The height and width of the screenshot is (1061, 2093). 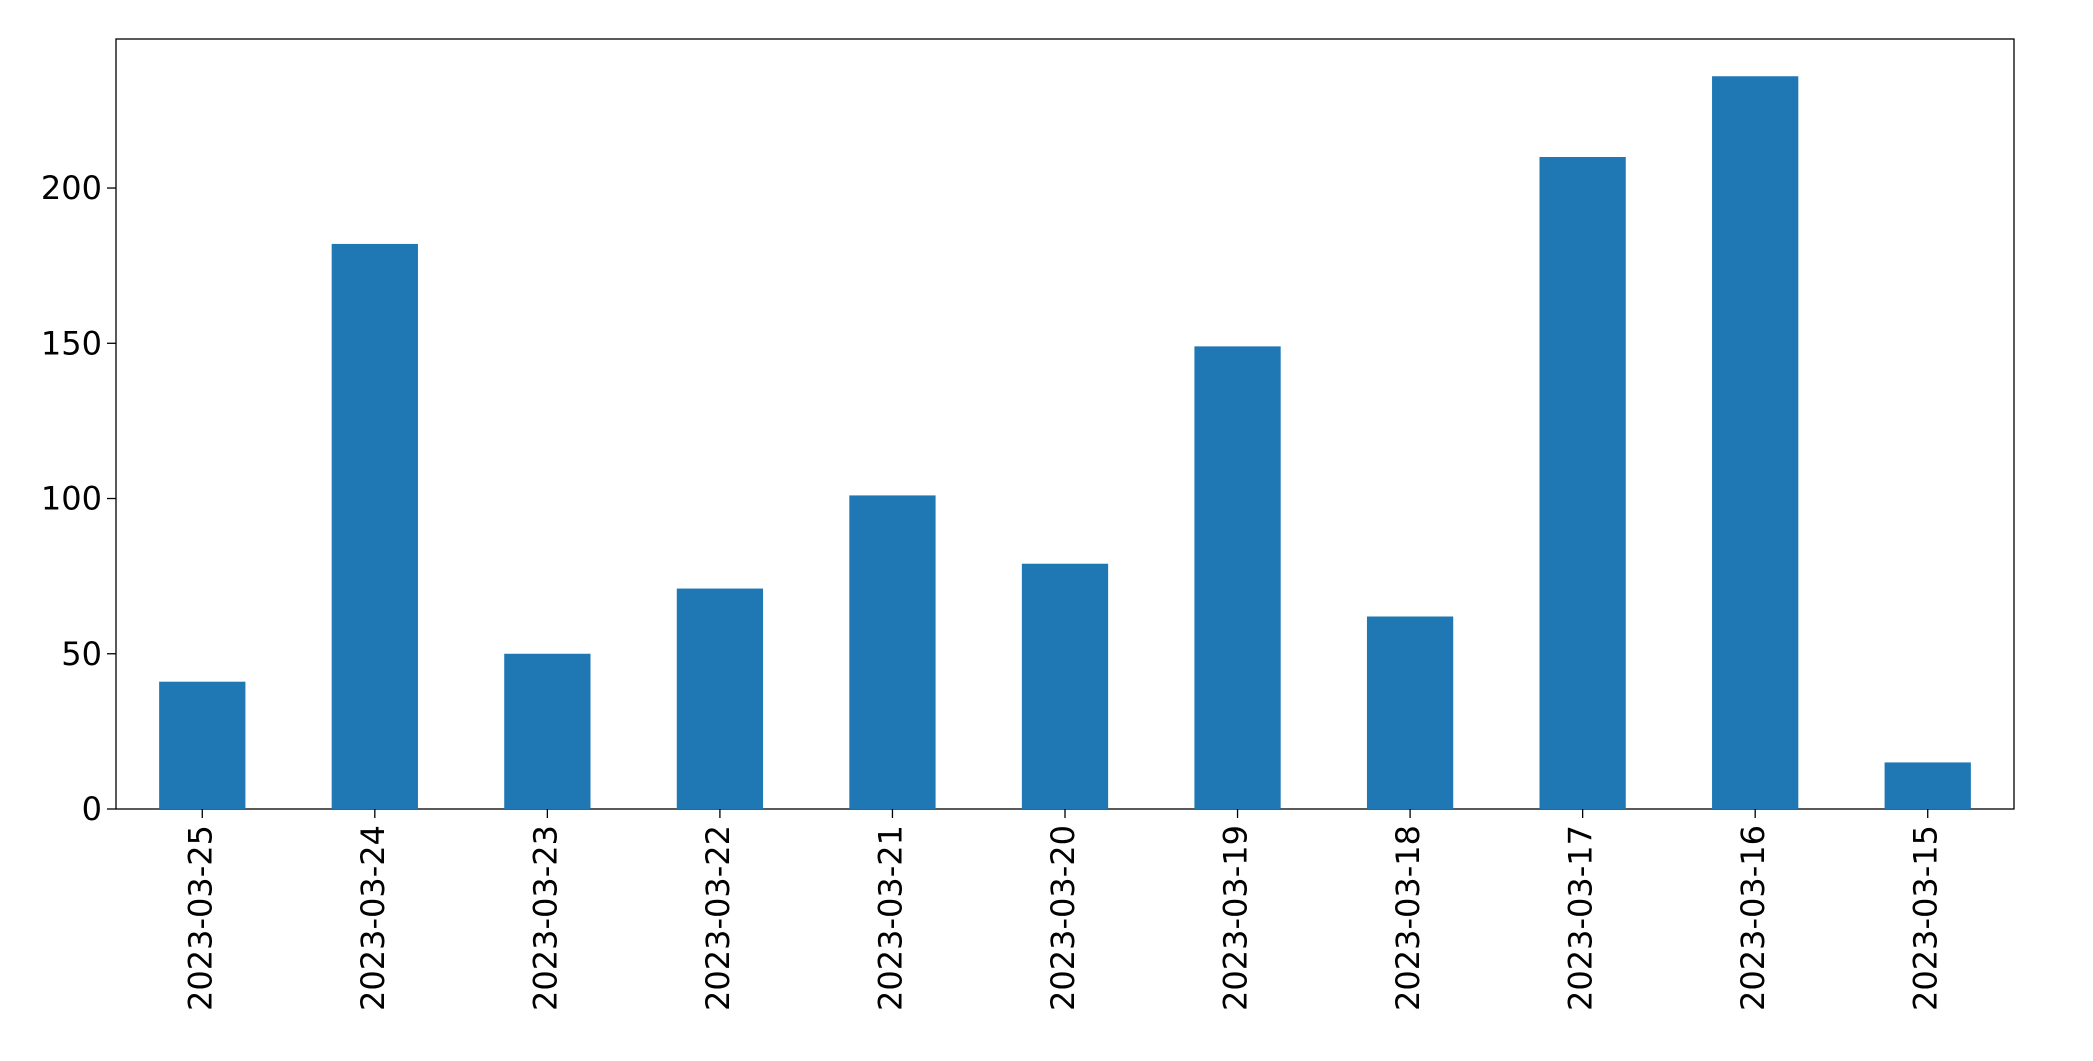 What do you see at coordinates (1926, 918) in the screenshot?
I see `x-tick-label: 2023-03-15` at bounding box center [1926, 918].